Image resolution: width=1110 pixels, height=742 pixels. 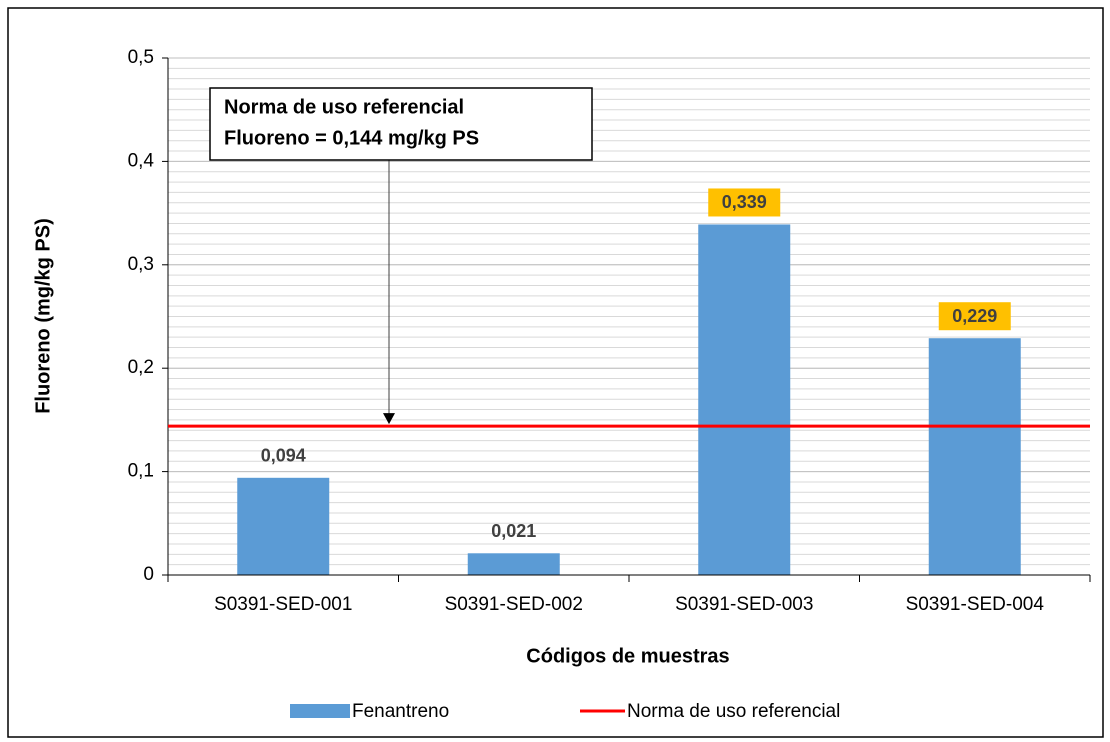 I want to click on value-label: 0,339, so click(x=744, y=202).